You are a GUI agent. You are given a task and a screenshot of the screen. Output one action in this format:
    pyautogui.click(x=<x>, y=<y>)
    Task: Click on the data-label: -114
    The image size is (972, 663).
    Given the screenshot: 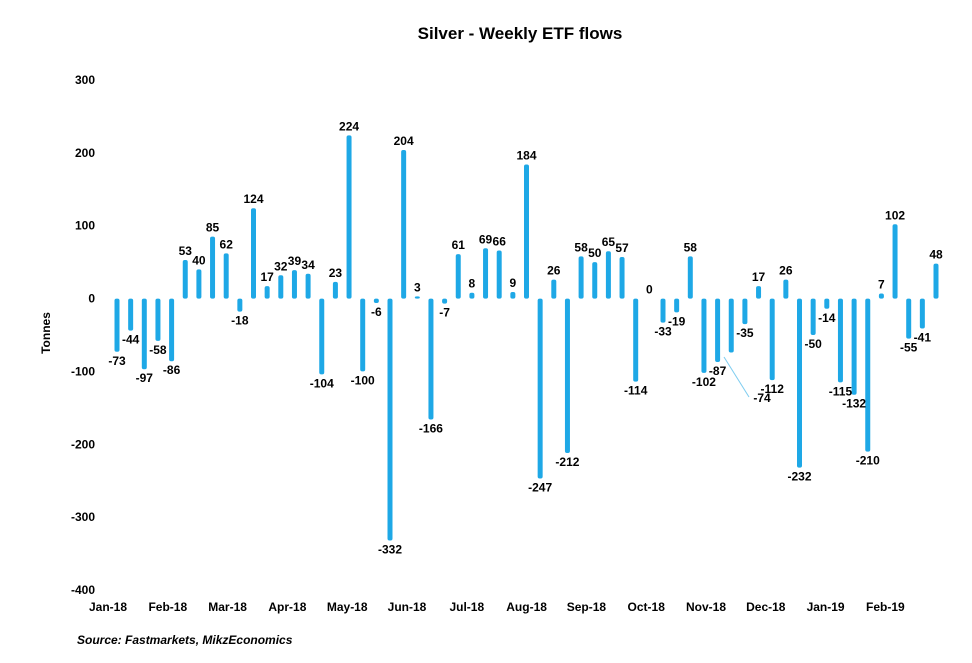 What is the action you would take?
    pyautogui.click(x=636, y=391)
    